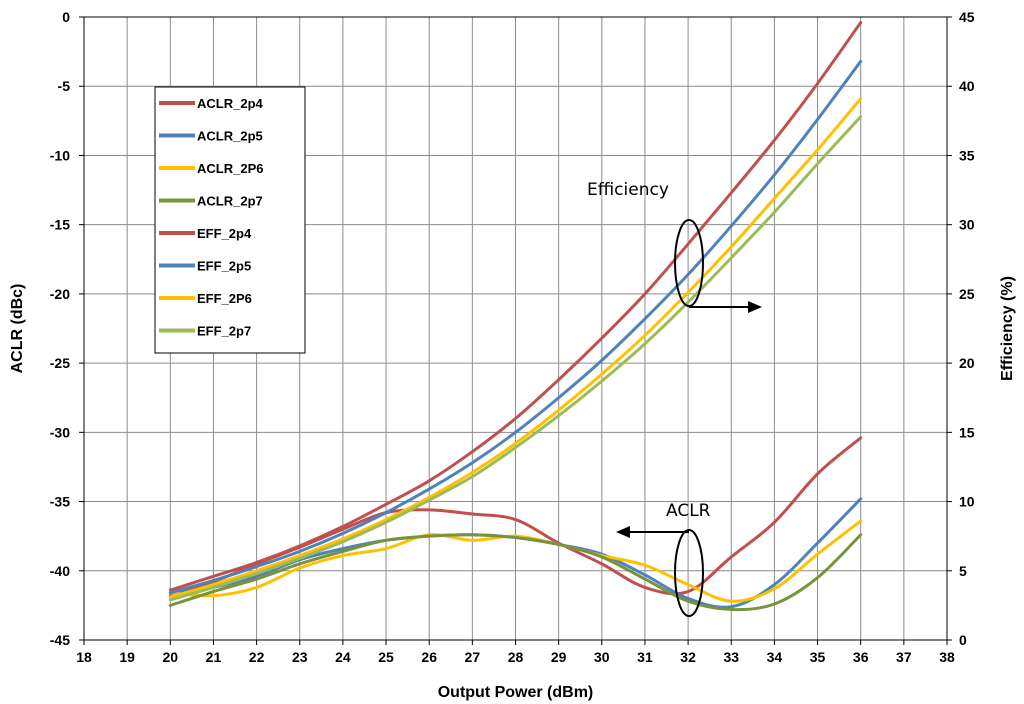  I want to click on annotation-aclr: ACLR, so click(688, 511).